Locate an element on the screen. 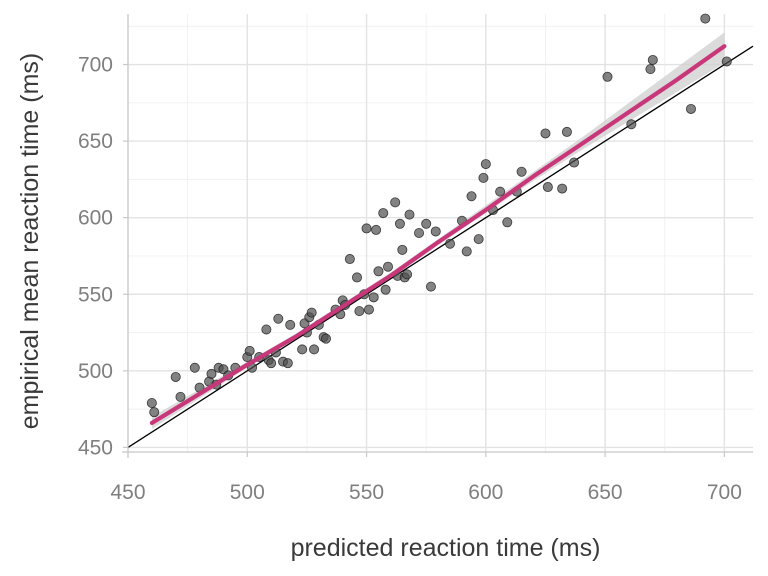 The height and width of the screenshot is (576, 768). x-tick-label: 550 is located at coordinates (366, 492).